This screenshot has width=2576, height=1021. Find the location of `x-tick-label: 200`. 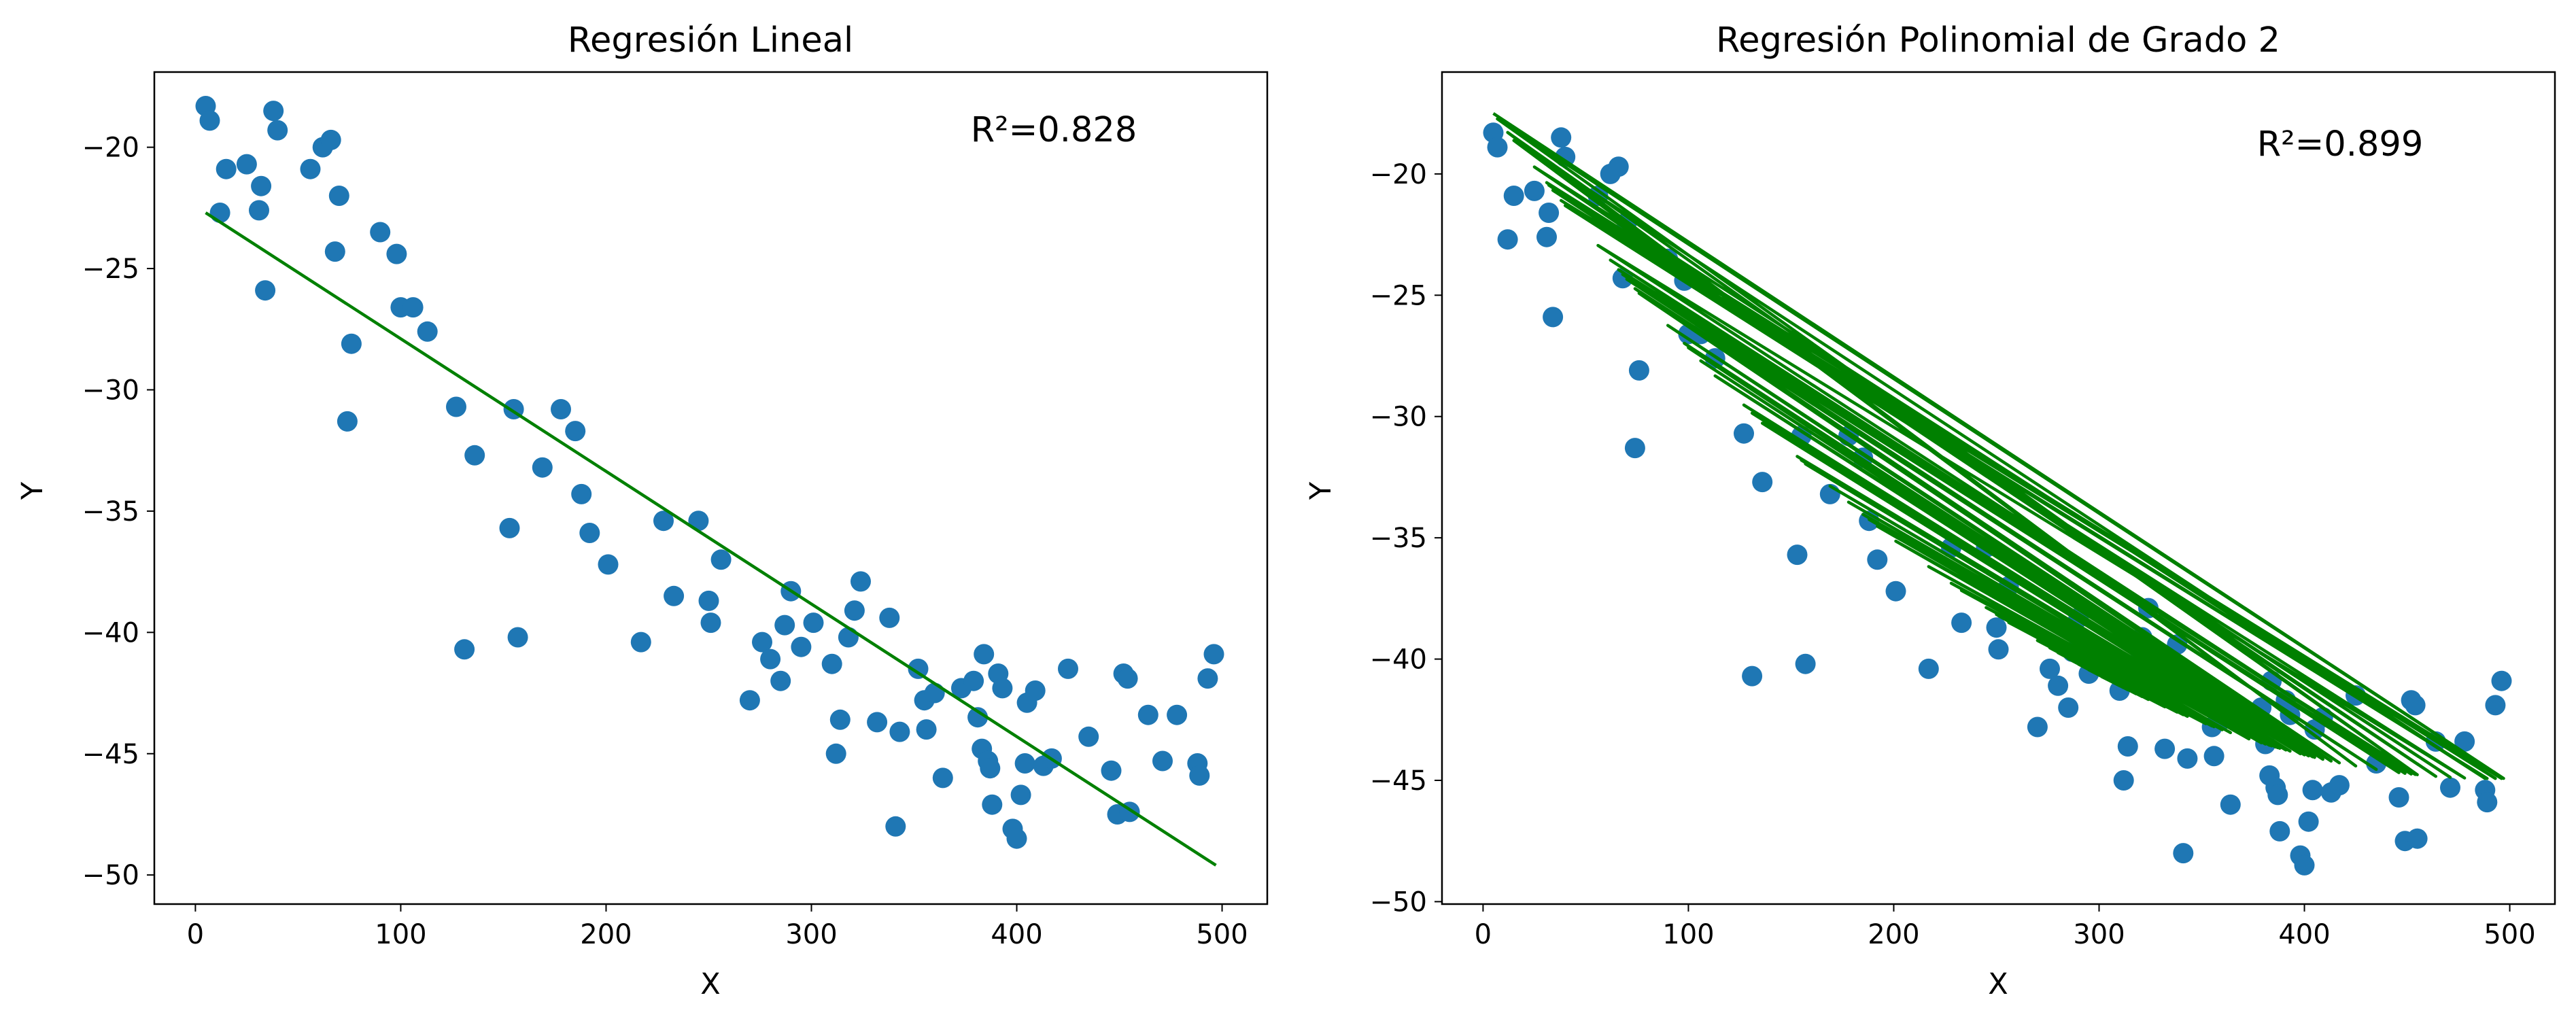

x-tick-label: 200 is located at coordinates (1893, 935).